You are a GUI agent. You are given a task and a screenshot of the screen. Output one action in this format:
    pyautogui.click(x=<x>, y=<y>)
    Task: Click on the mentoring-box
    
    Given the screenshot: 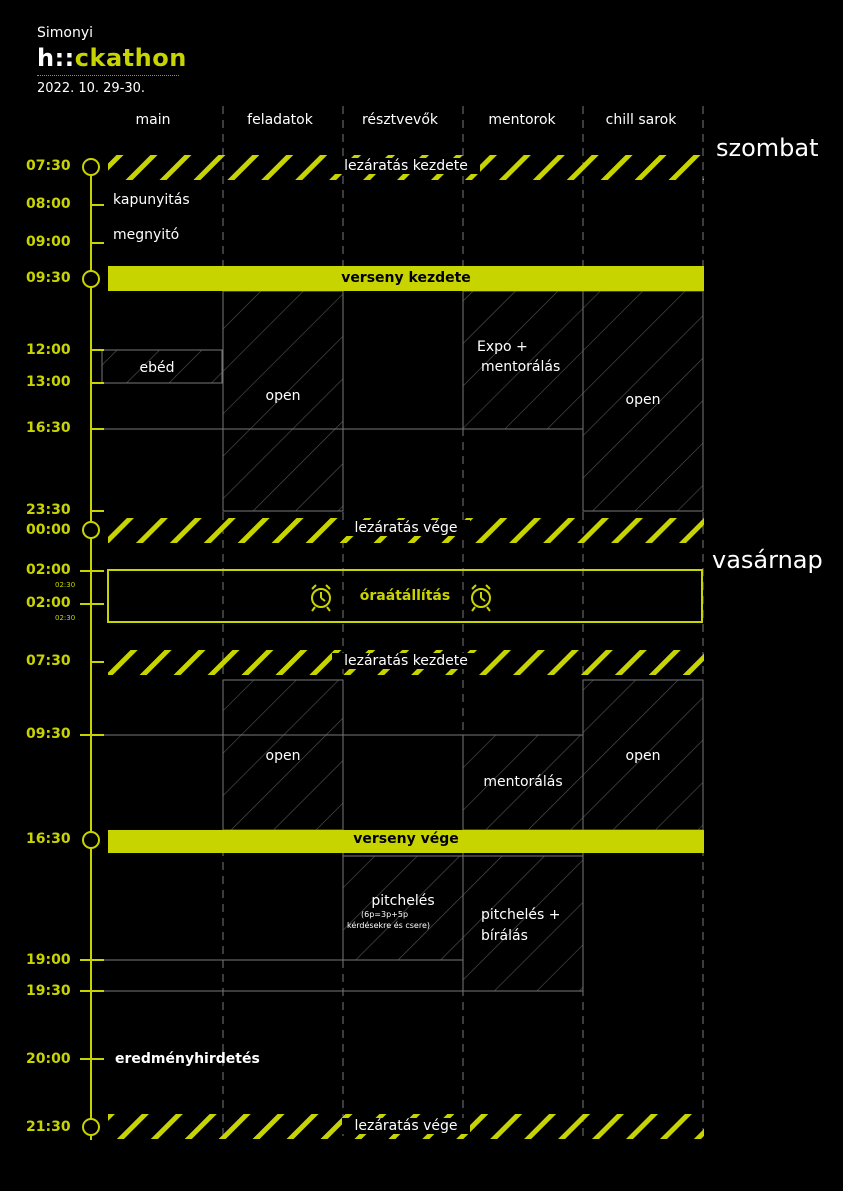 What is the action you would take?
    pyautogui.click(x=523, y=782)
    